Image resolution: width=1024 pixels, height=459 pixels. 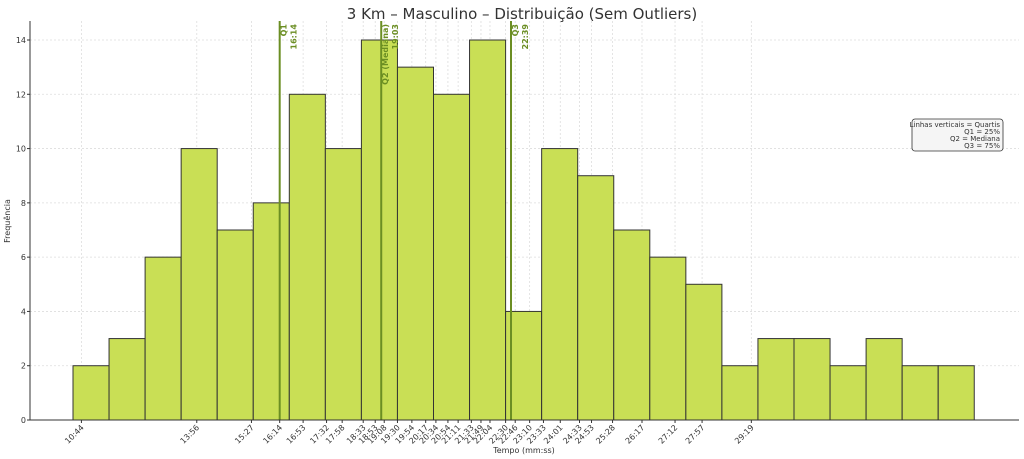 I want to click on quartile-name-label: Q2 (Mediana), so click(x=385, y=54).